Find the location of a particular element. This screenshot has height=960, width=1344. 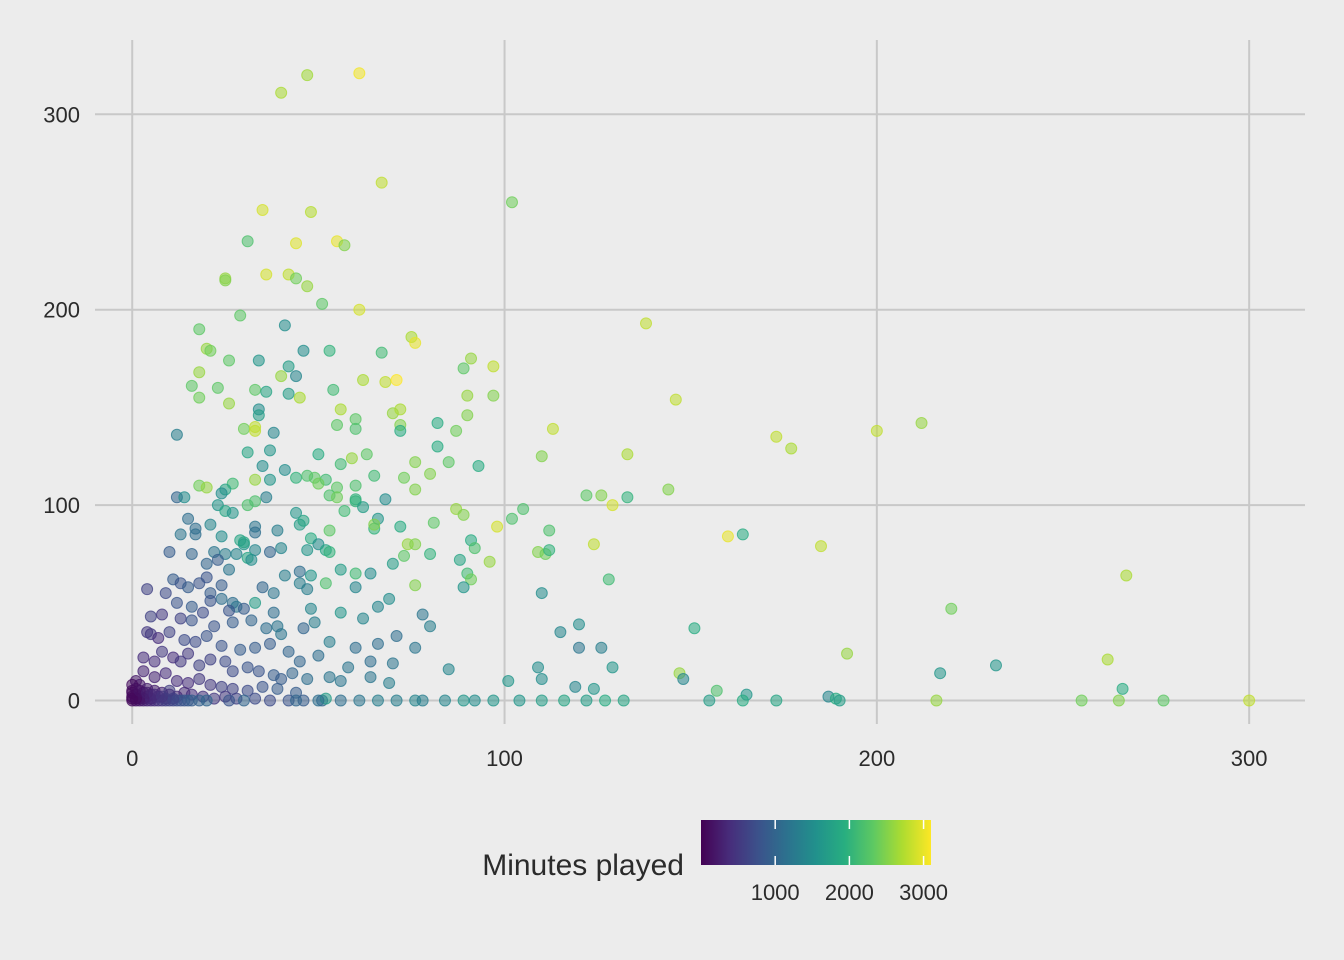

legend-tick-label: 1000 is located at coordinates (775, 892).